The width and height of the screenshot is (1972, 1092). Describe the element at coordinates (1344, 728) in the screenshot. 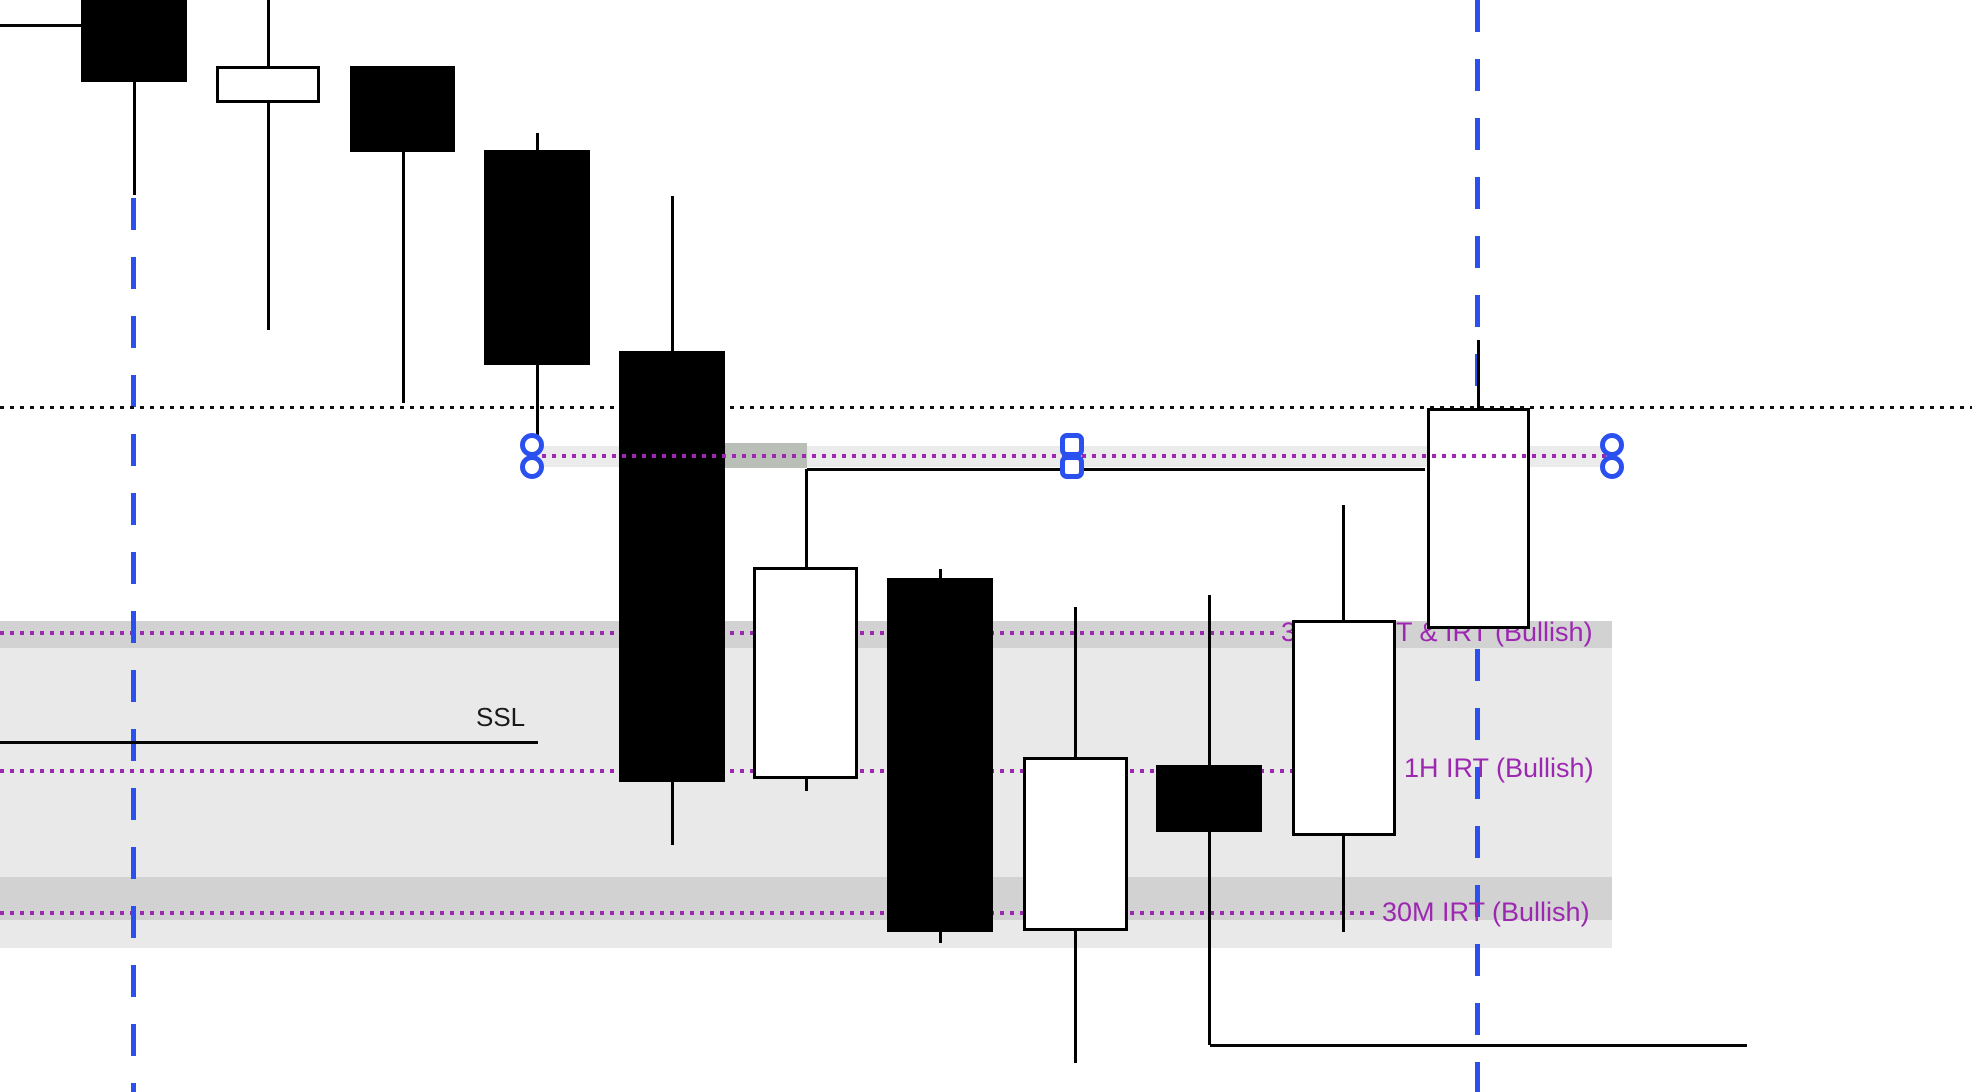

I see `candle-10-bullish-body` at that location.